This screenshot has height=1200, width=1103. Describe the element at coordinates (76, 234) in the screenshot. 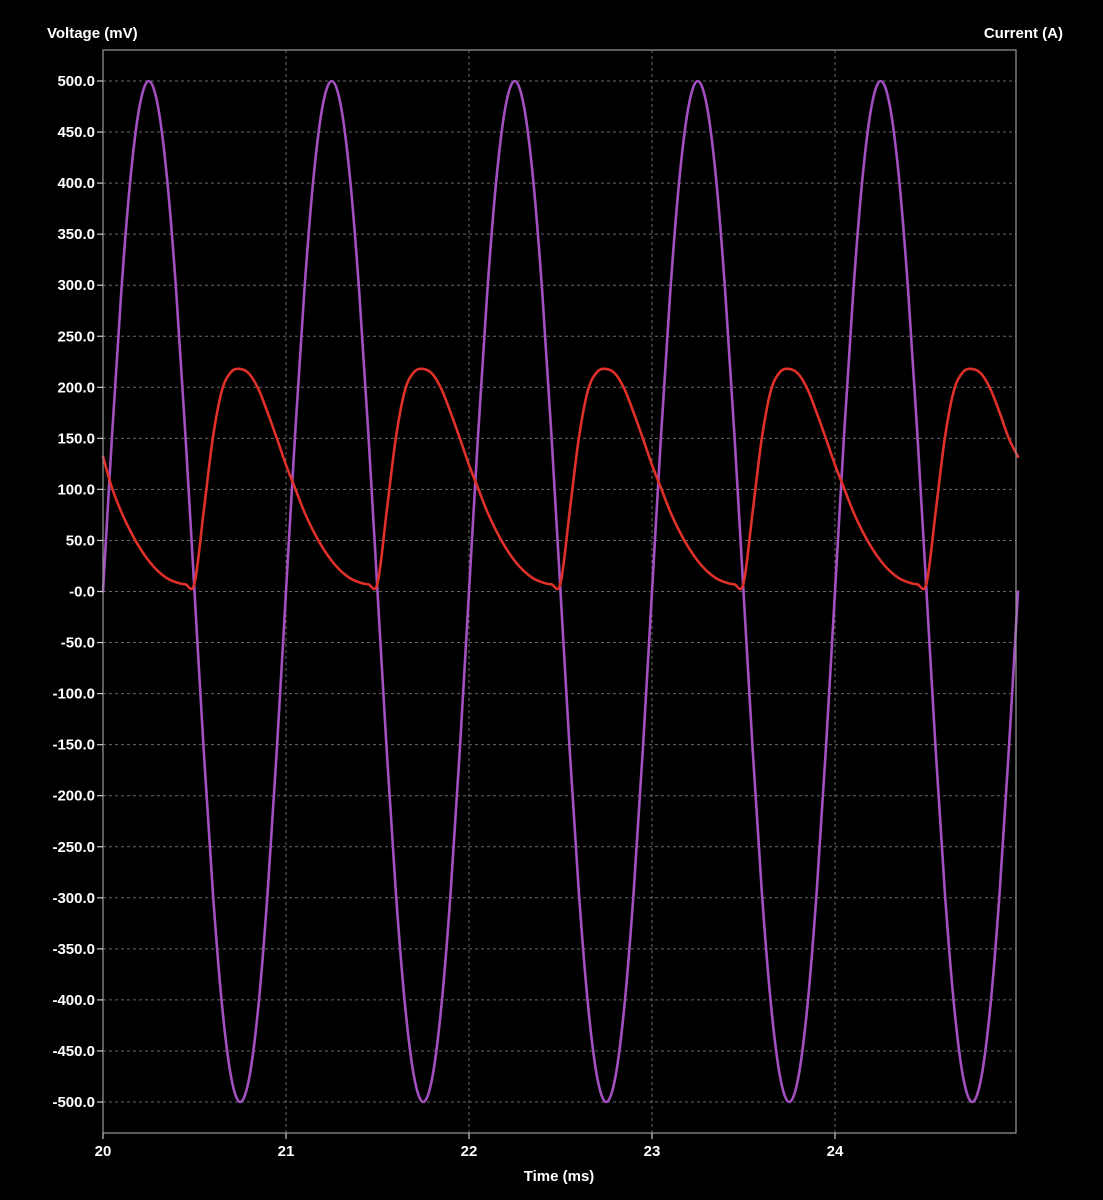

I see `y-tick-label: 350.0` at that location.